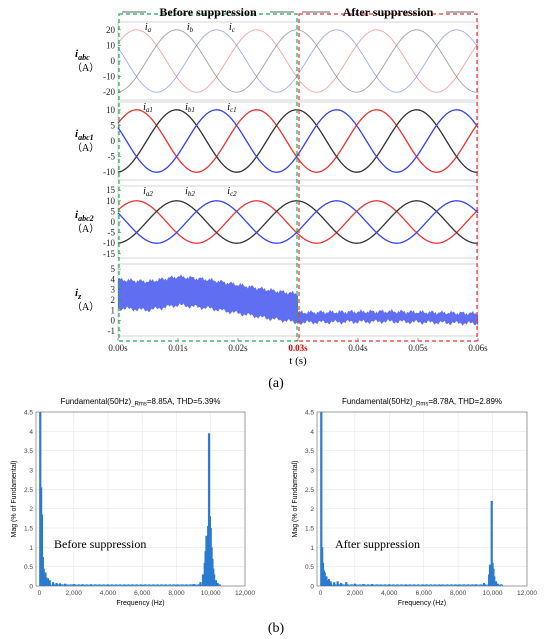  I want to click on b-title: Fundamental(50Hz)_Rms=8.78A, THD=2.89%, so click(422, 402).